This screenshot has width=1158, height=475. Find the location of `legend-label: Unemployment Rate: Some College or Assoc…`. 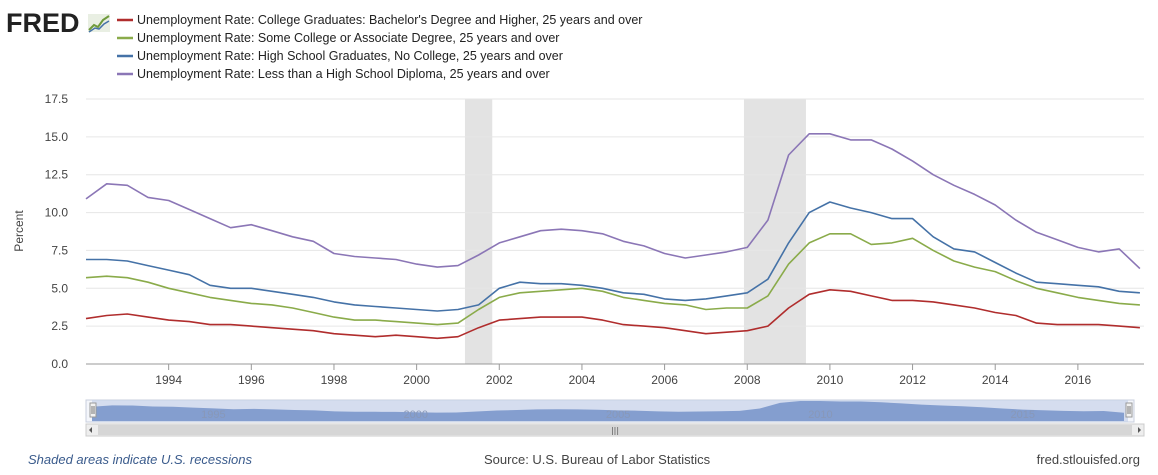

legend-label: Unemployment Rate: Some College or Assoc… is located at coordinates (348, 38).